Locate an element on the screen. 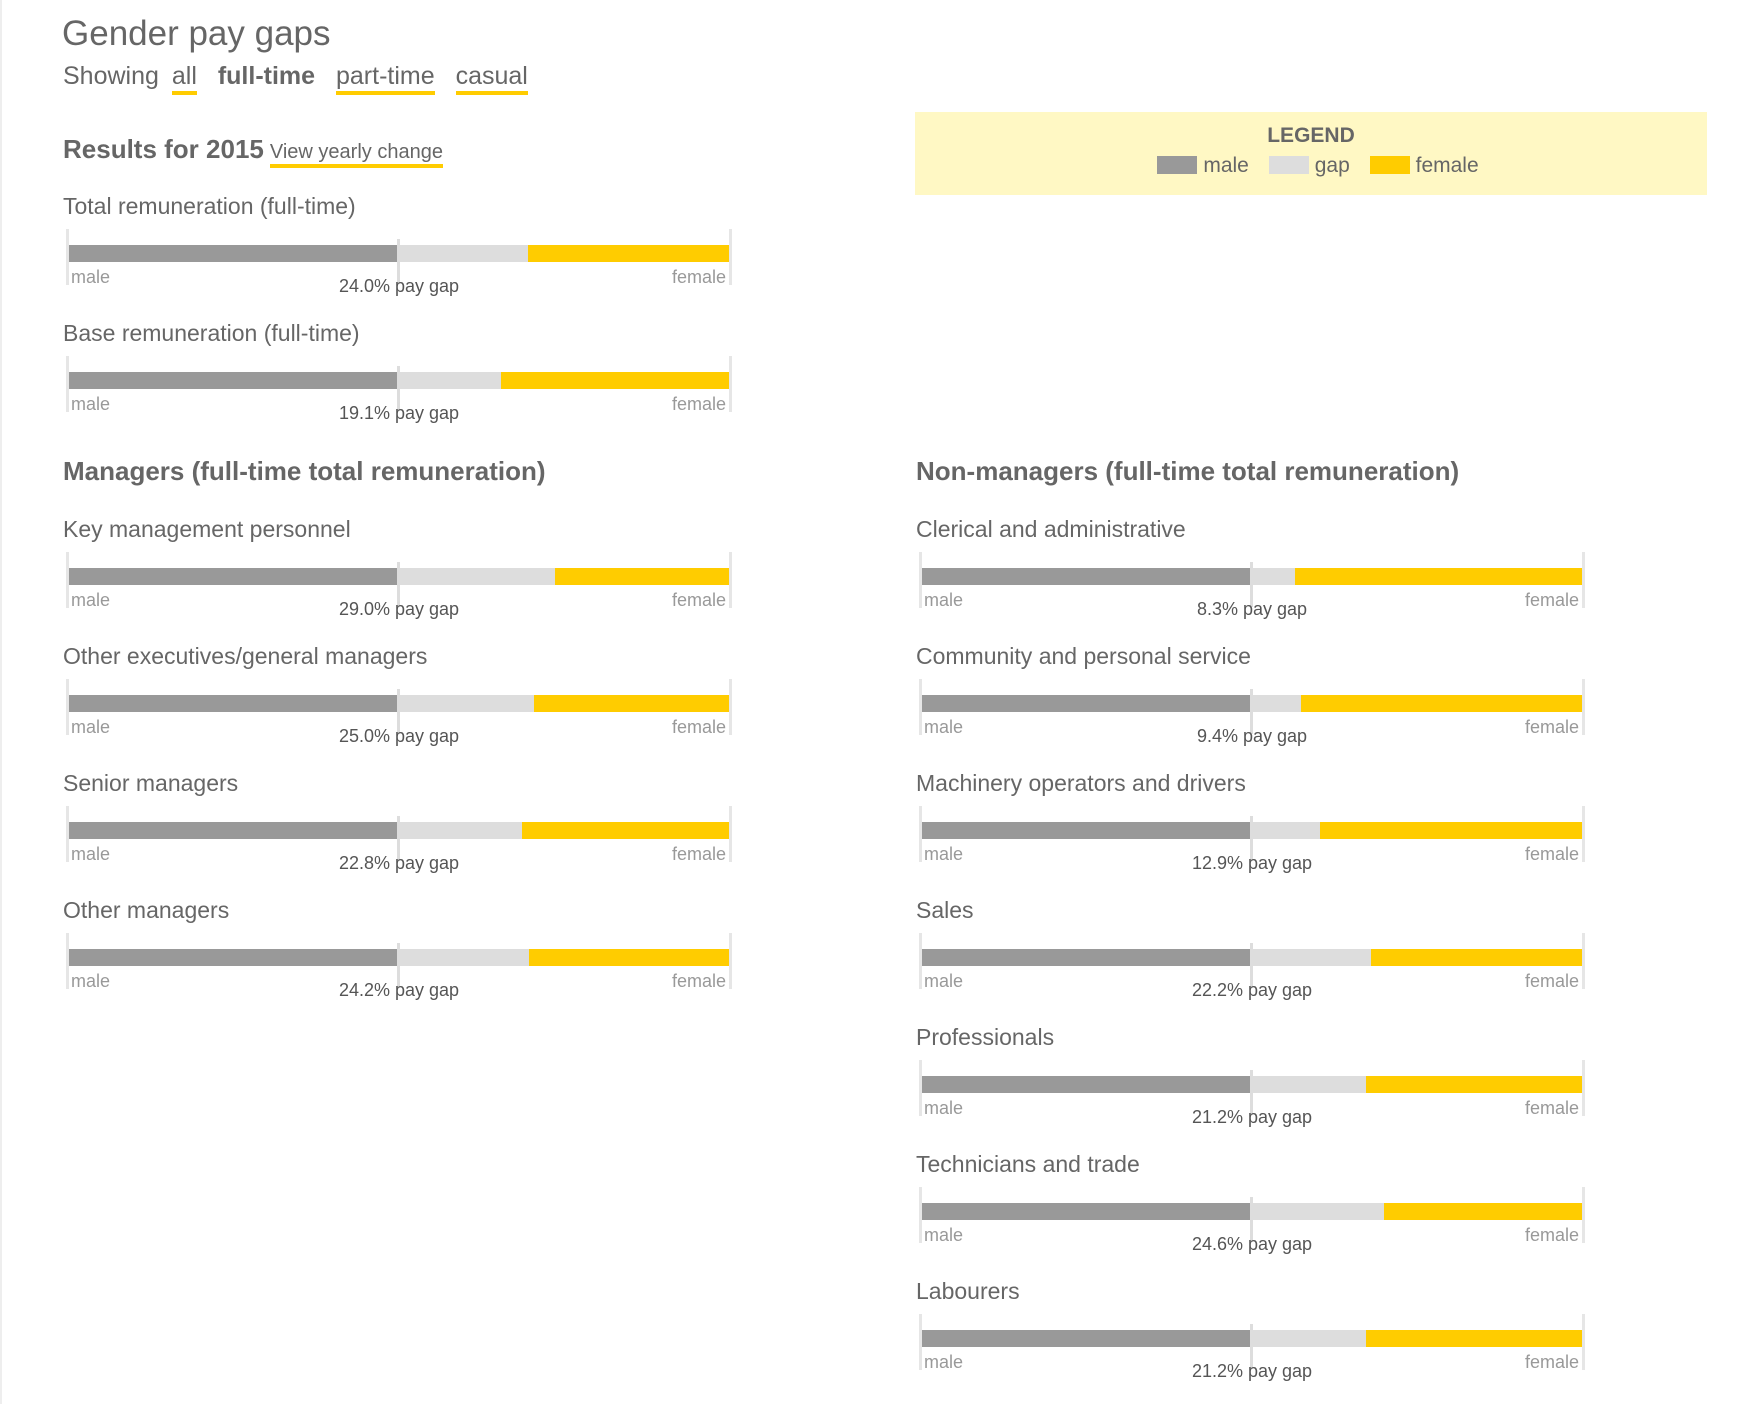 This screenshot has height=1405, width=1753. pay-gap-row: Senior managers male female 22.8% pay gap is located at coordinates (403, 833).